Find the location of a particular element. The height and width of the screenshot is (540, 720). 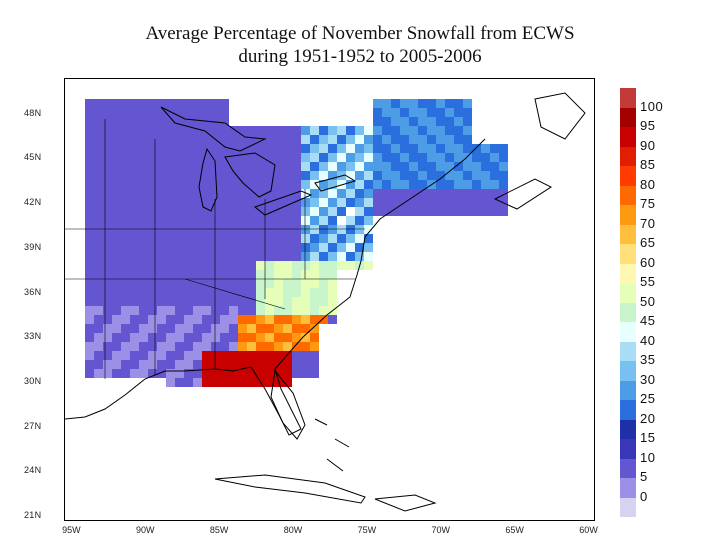

lake-huron-outline is located at coordinates (250, 175).